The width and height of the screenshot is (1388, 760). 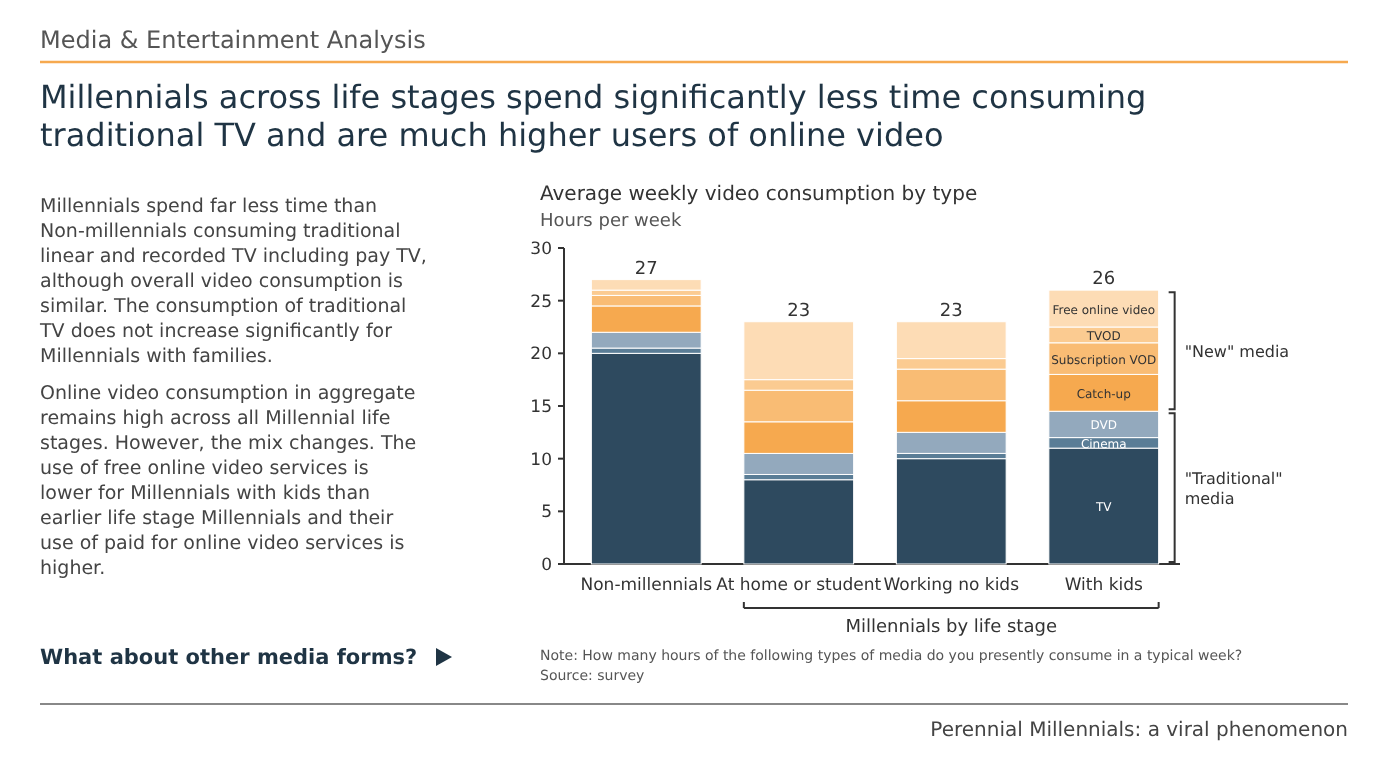 What do you see at coordinates (951, 628) in the screenshot?
I see `x-axis-title: Millennials by life stage` at bounding box center [951, 628].